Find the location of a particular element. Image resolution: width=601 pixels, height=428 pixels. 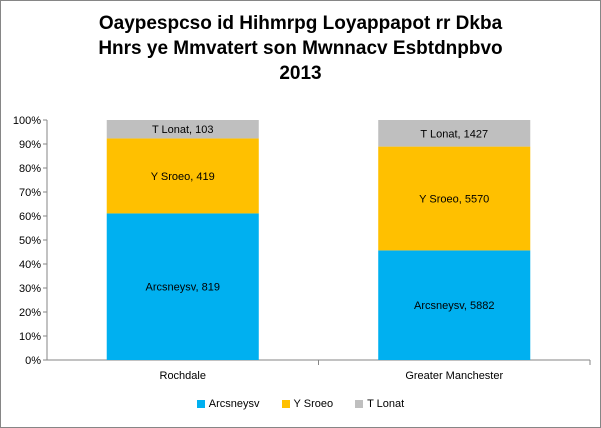

legend-label: Y Sroeo is located at coordinates (313, 404).